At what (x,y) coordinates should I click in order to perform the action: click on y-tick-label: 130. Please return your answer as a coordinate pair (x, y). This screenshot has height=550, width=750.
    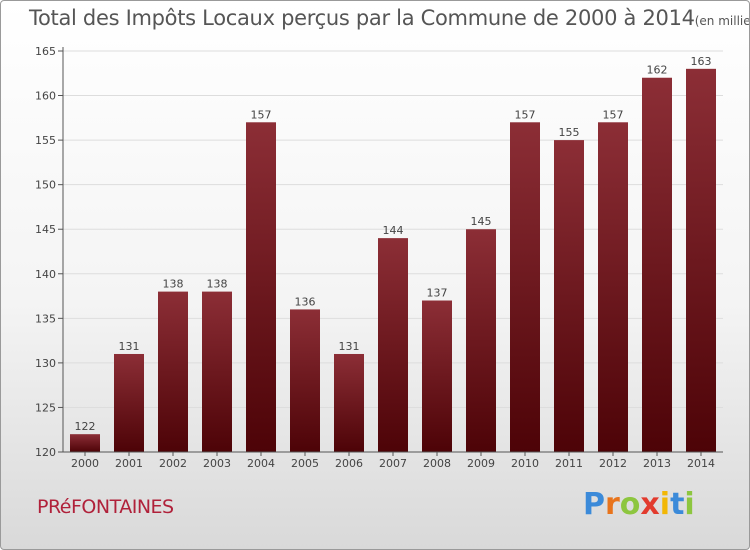
    Looking at the image, I should click on (45, 363).